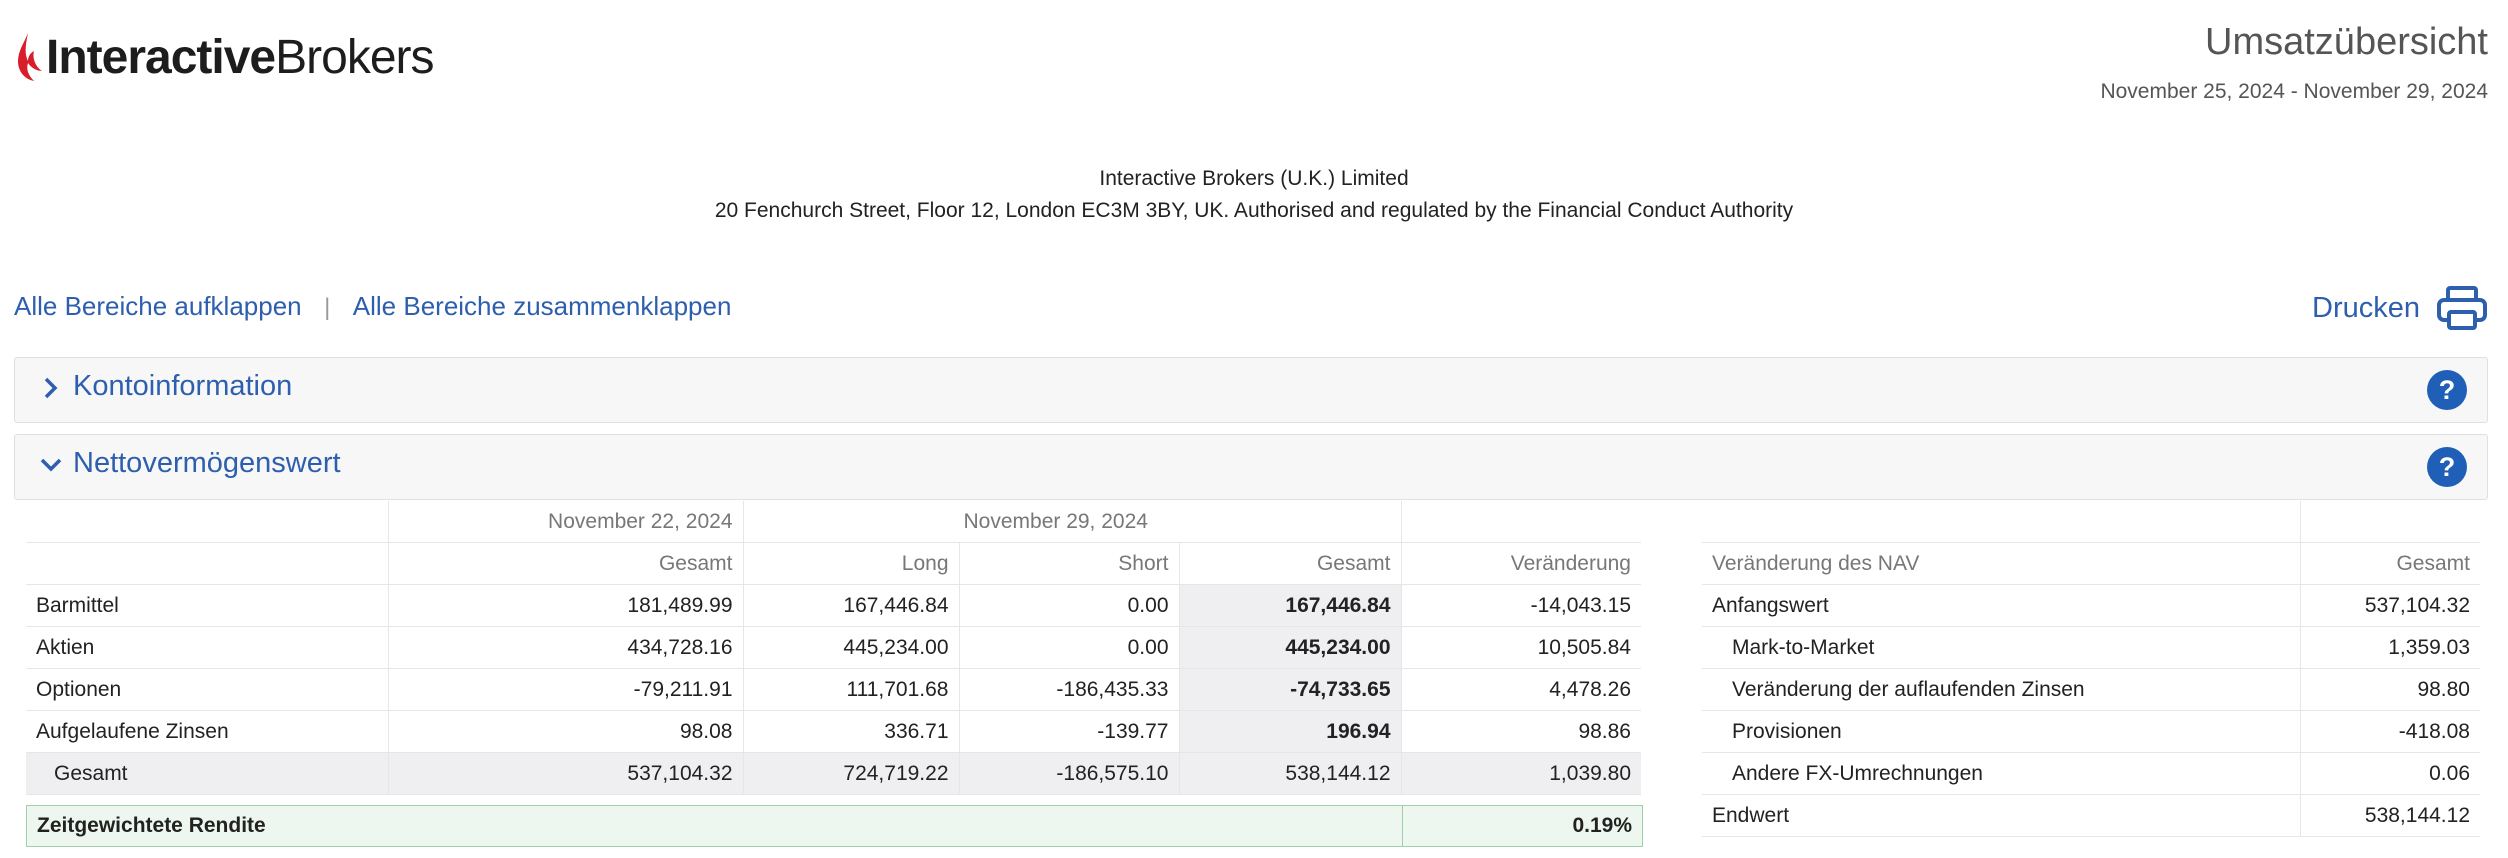 Image resolution: width=2508 pixels, height=858 pixels. Describe the element at coordinates (161, 57) in the screenshot. I see `brand-word-1: Interactive` at that location.